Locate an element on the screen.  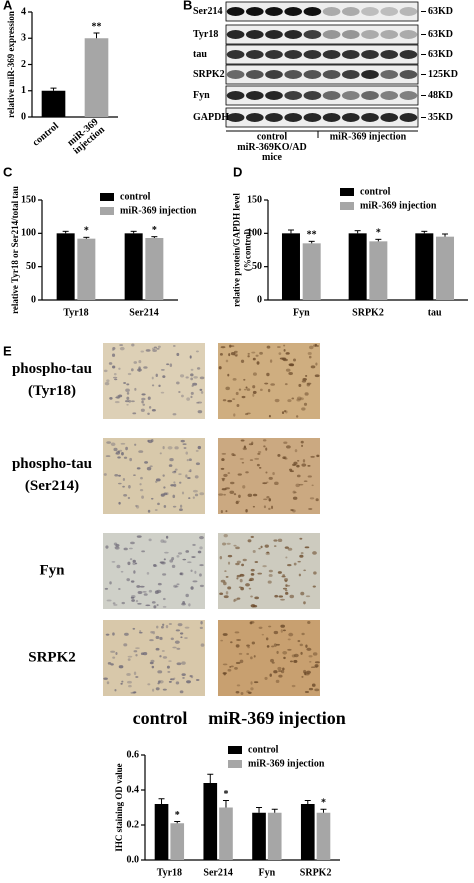
panel-label: B is located at coordinates (187, 6).